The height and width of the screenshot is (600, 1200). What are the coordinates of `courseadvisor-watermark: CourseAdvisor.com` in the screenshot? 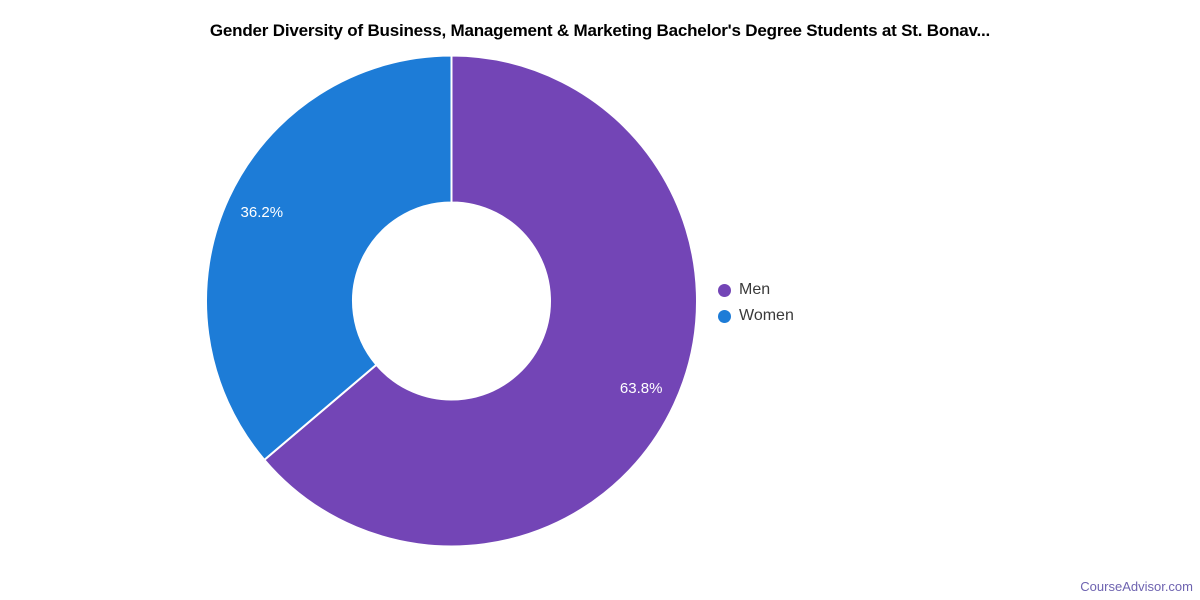 It's located at (1136, 586).